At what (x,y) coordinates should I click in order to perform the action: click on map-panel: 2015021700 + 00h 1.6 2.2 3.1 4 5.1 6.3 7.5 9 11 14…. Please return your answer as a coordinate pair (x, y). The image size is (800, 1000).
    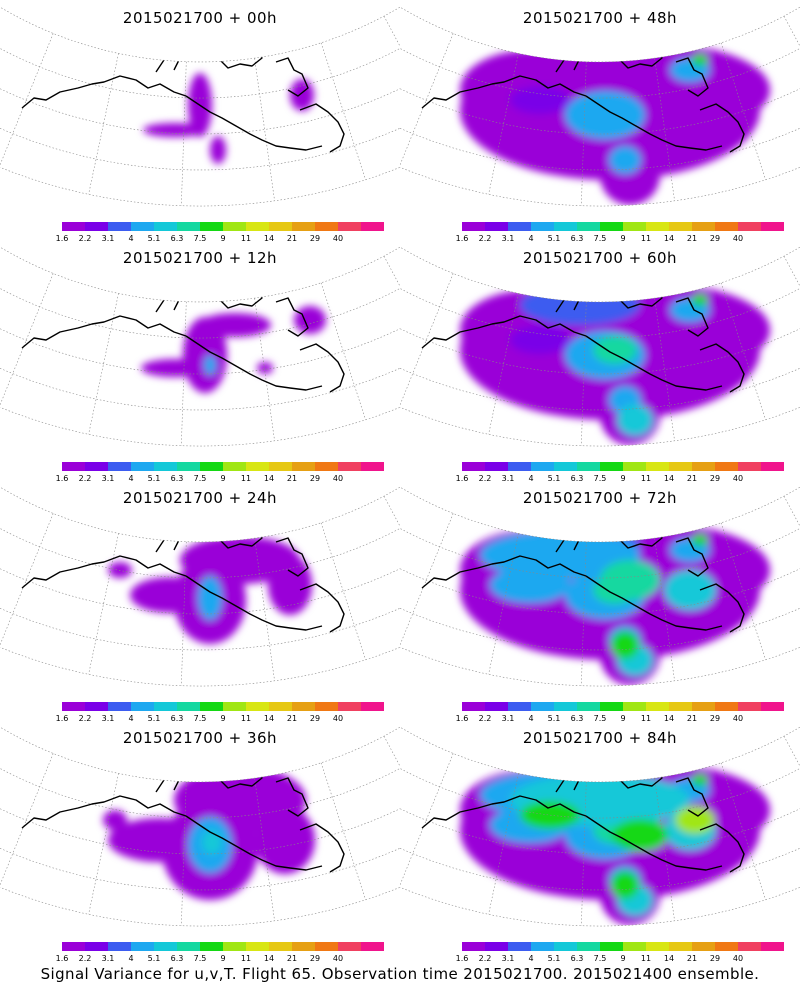
    Looking at the image, I should click on (200, 121).